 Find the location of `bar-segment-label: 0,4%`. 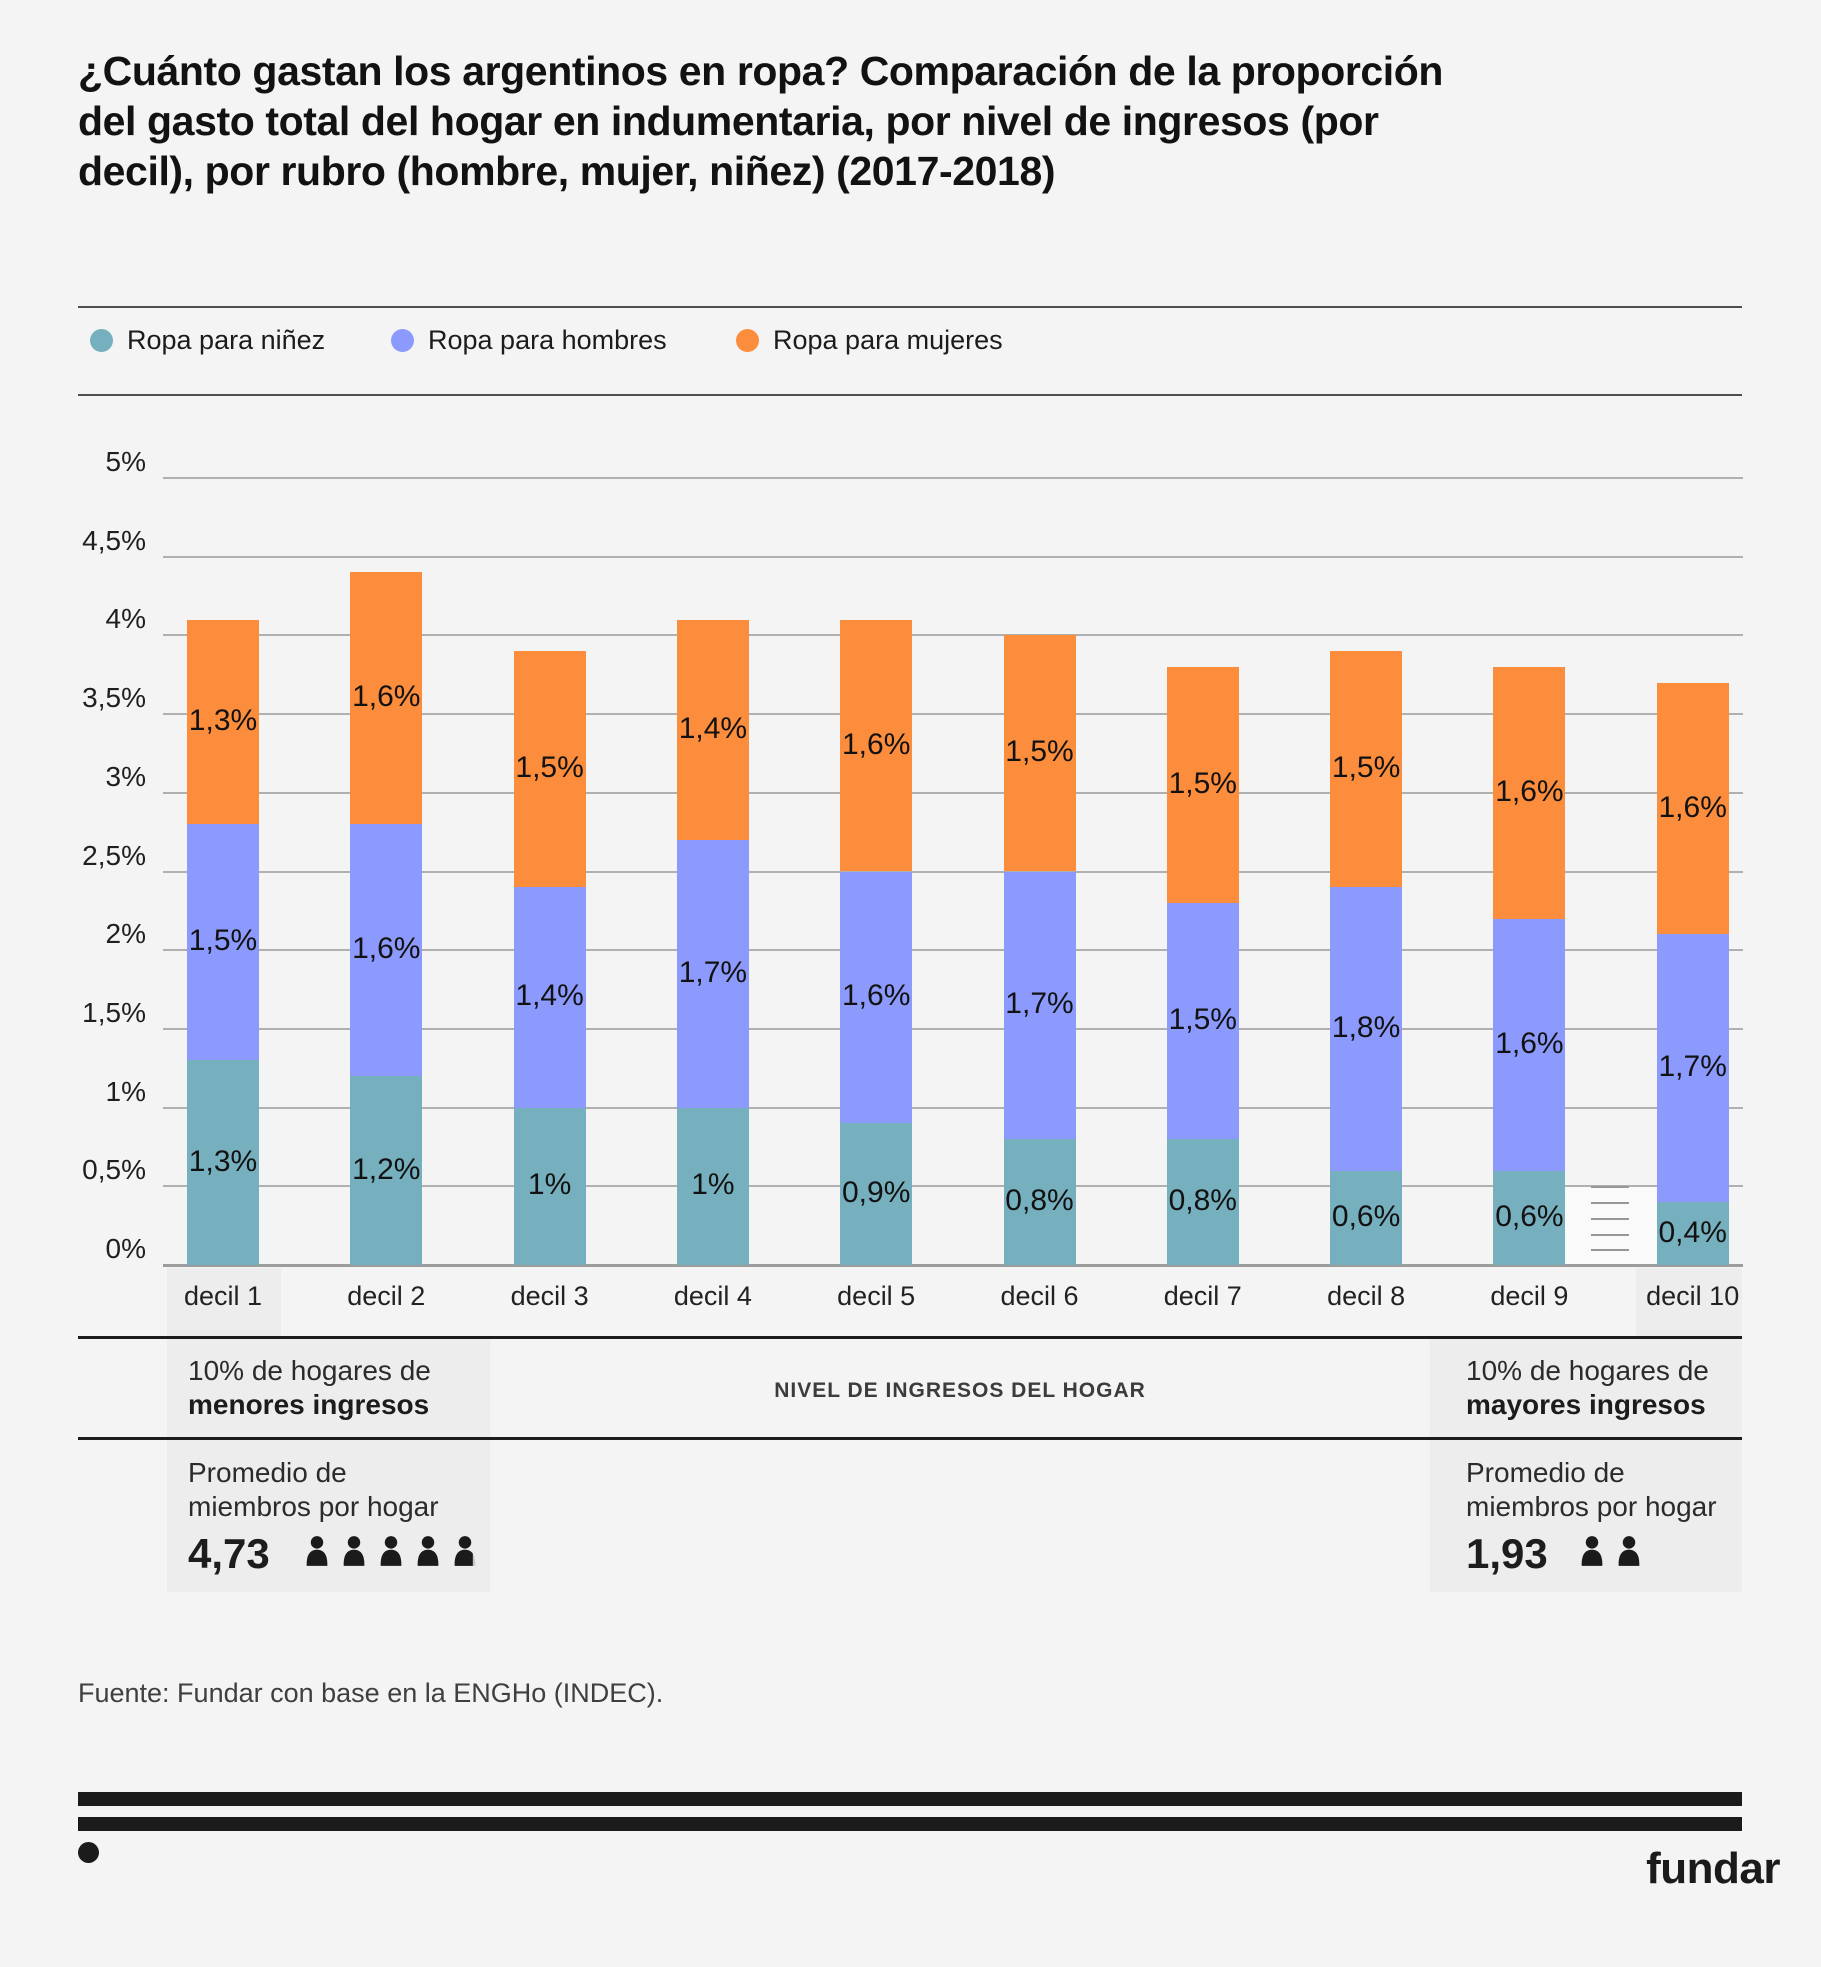

bar-segment-label: 0,4% is located at coordinates (1692, 1232).